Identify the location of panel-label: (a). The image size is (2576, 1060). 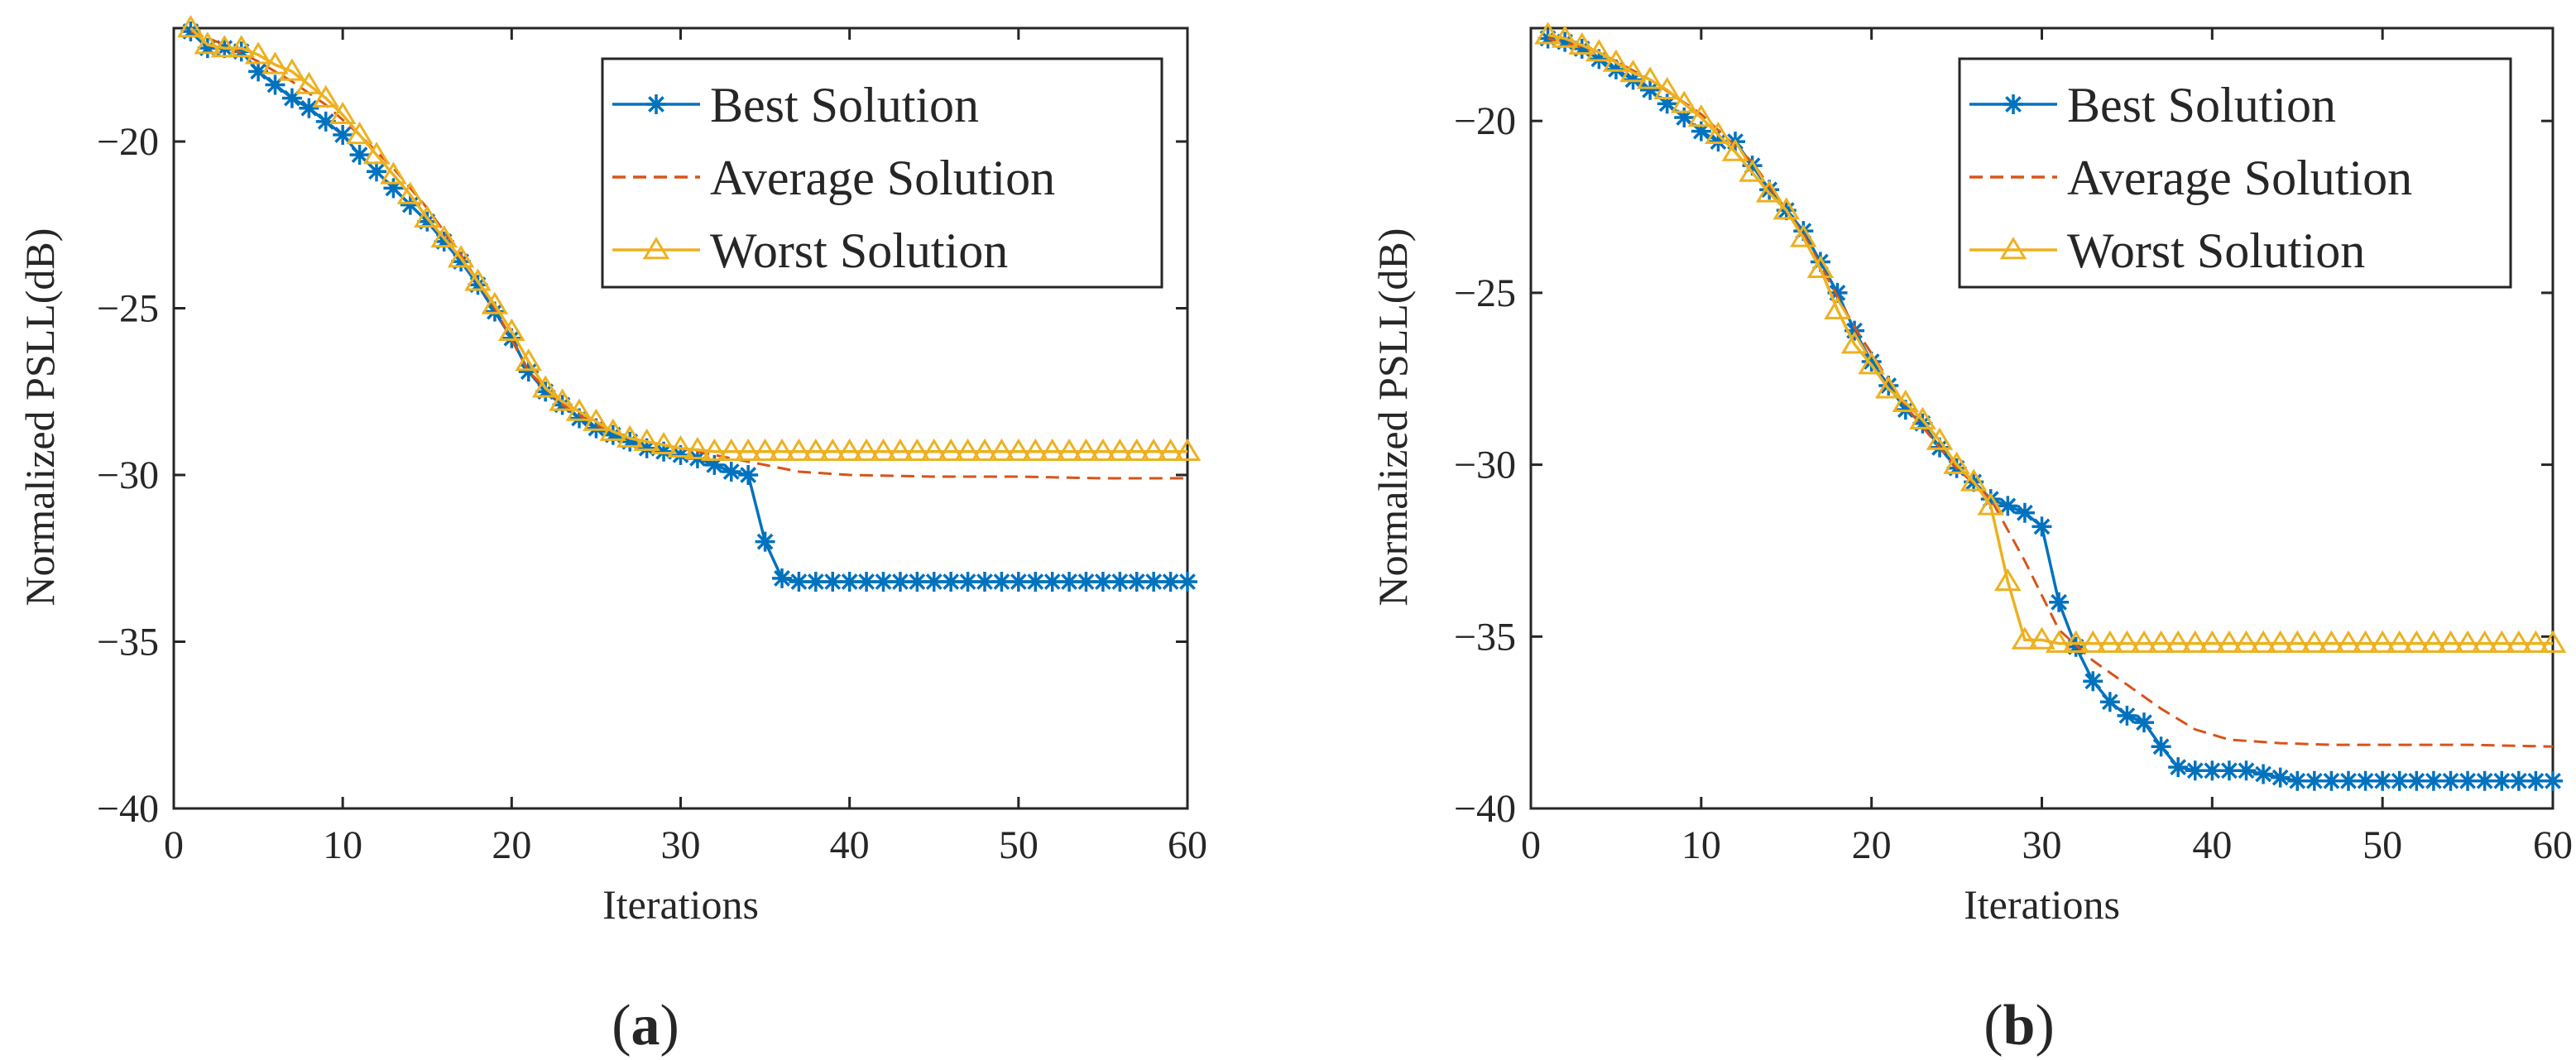
(646, 1026).